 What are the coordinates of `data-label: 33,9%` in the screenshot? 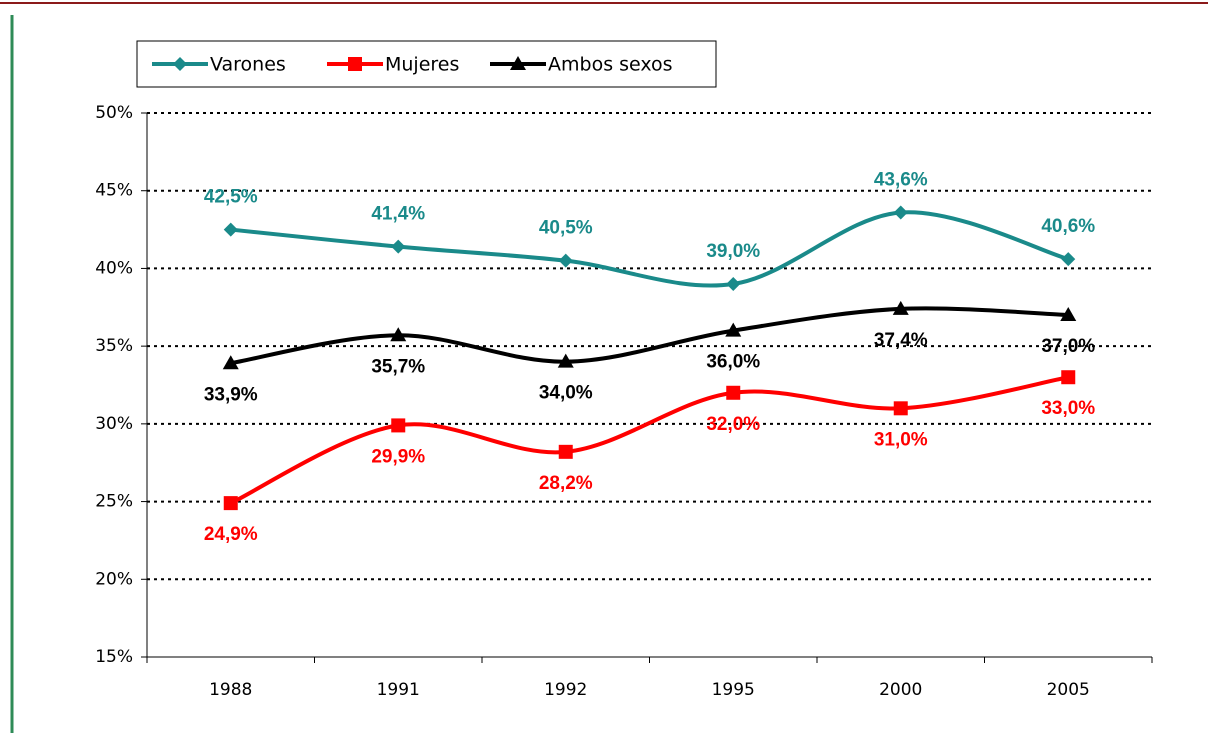 It's located at (231, 394).